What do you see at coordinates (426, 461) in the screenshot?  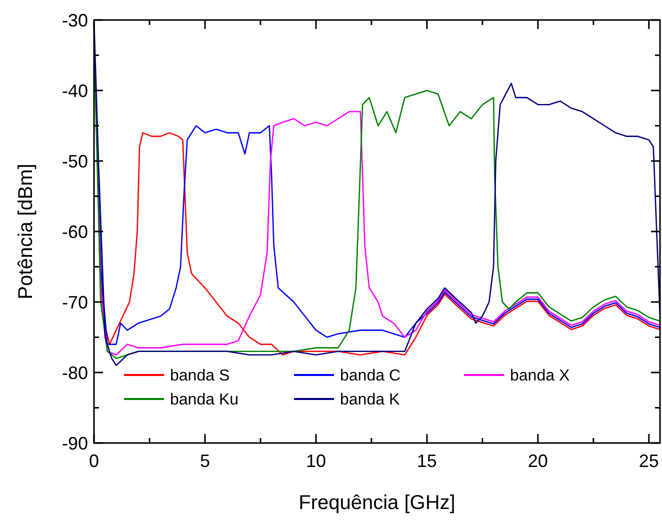 I see `x-tick-label: 15` at bounding box center [426, 461].